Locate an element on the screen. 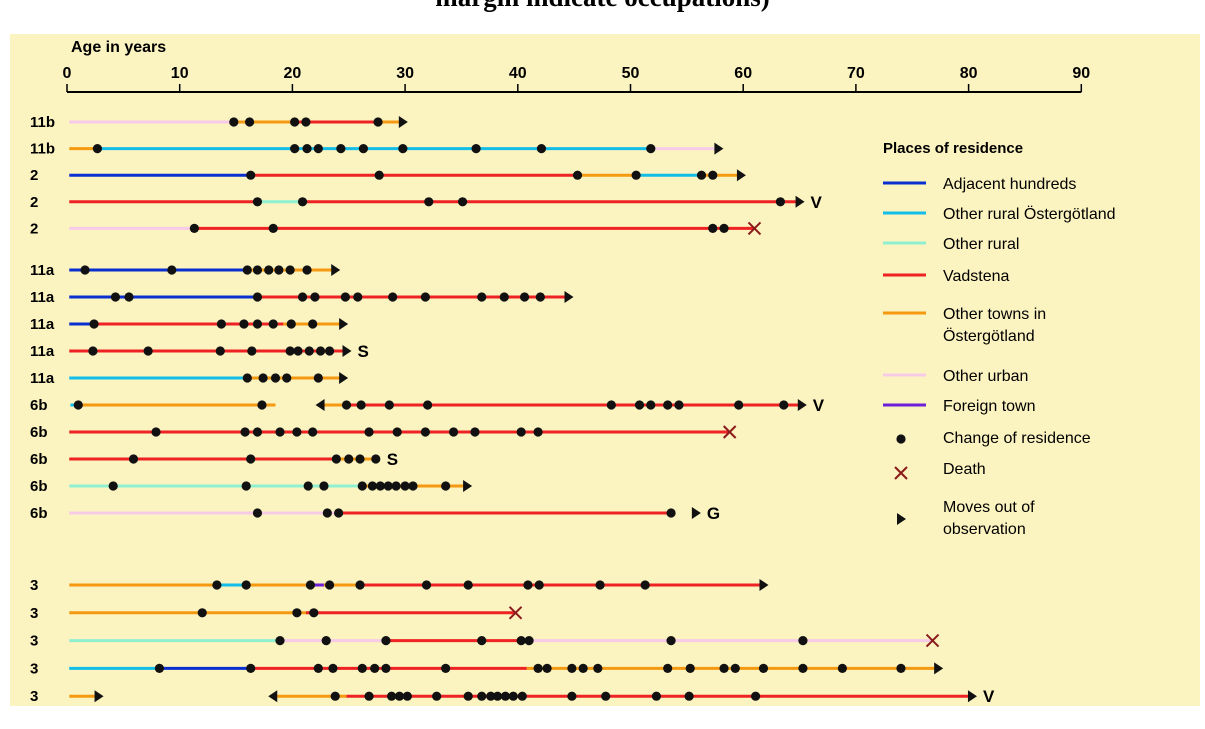 Image resolution: width=1205 pixels, height=729 pixels. legend-label: Vadstena is located at coordinates (976, 276).